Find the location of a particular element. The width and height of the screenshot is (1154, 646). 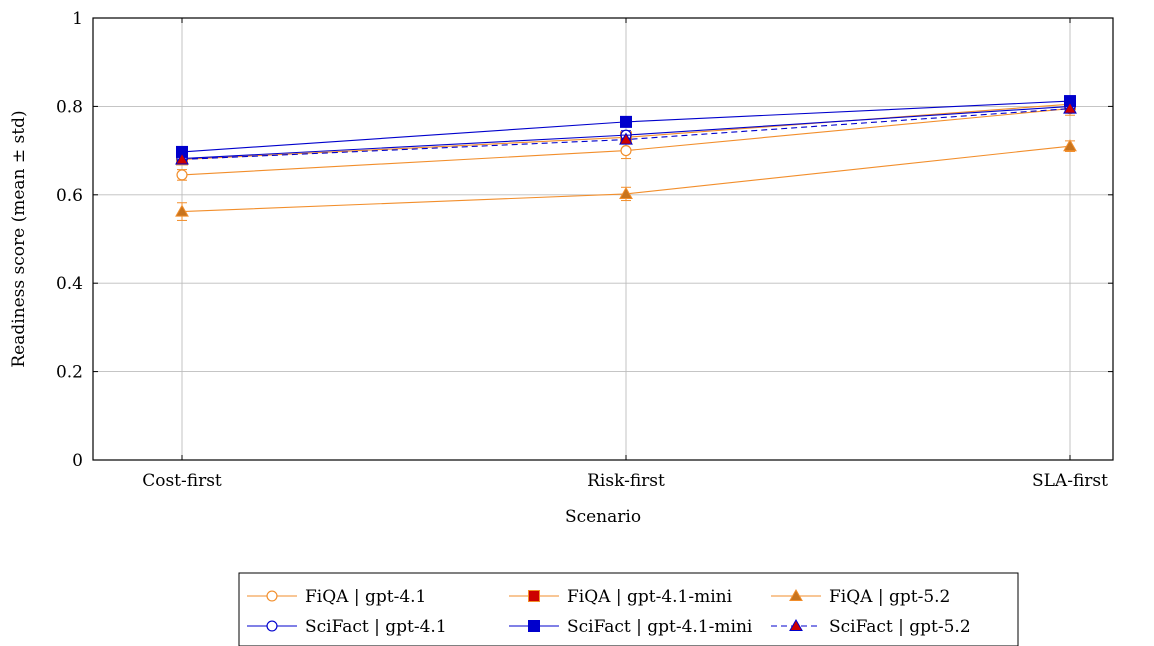

legend-label: FiQA | gpt-4.1 is located at coordinates (365, 597).